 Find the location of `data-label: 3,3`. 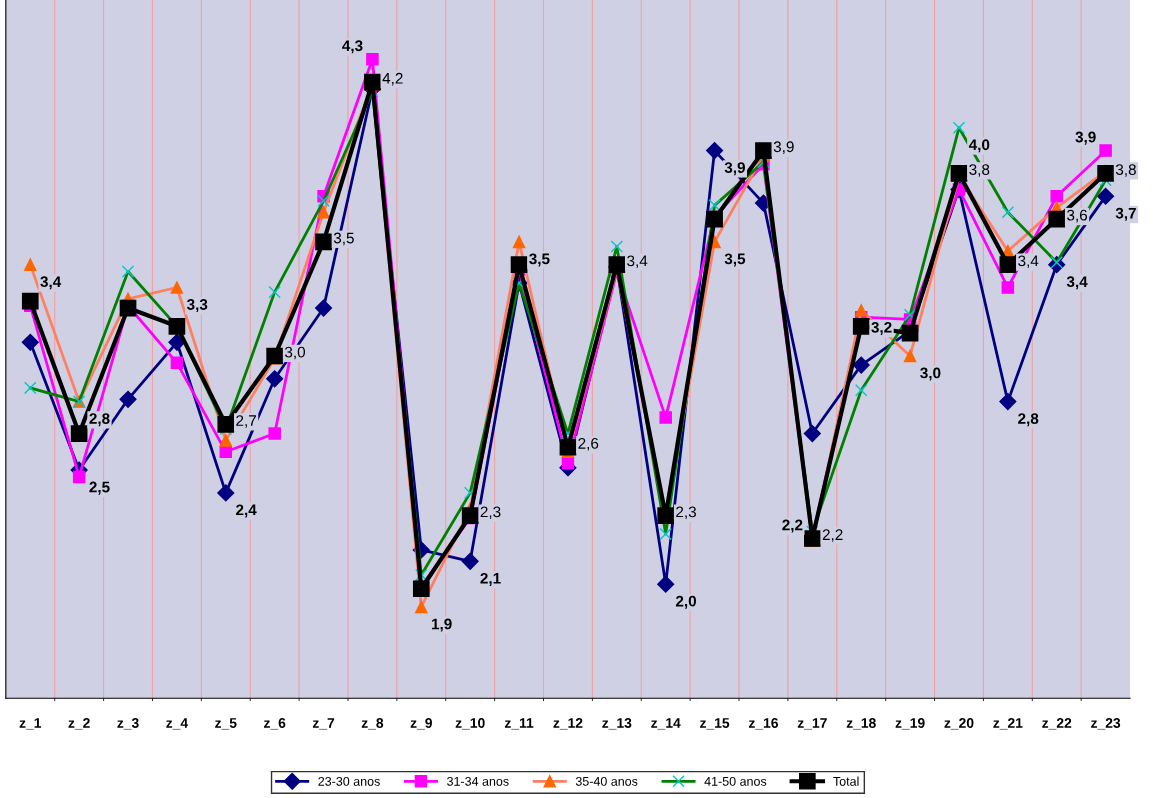

data-label: 3,3 is located at coordinates (197, 306).